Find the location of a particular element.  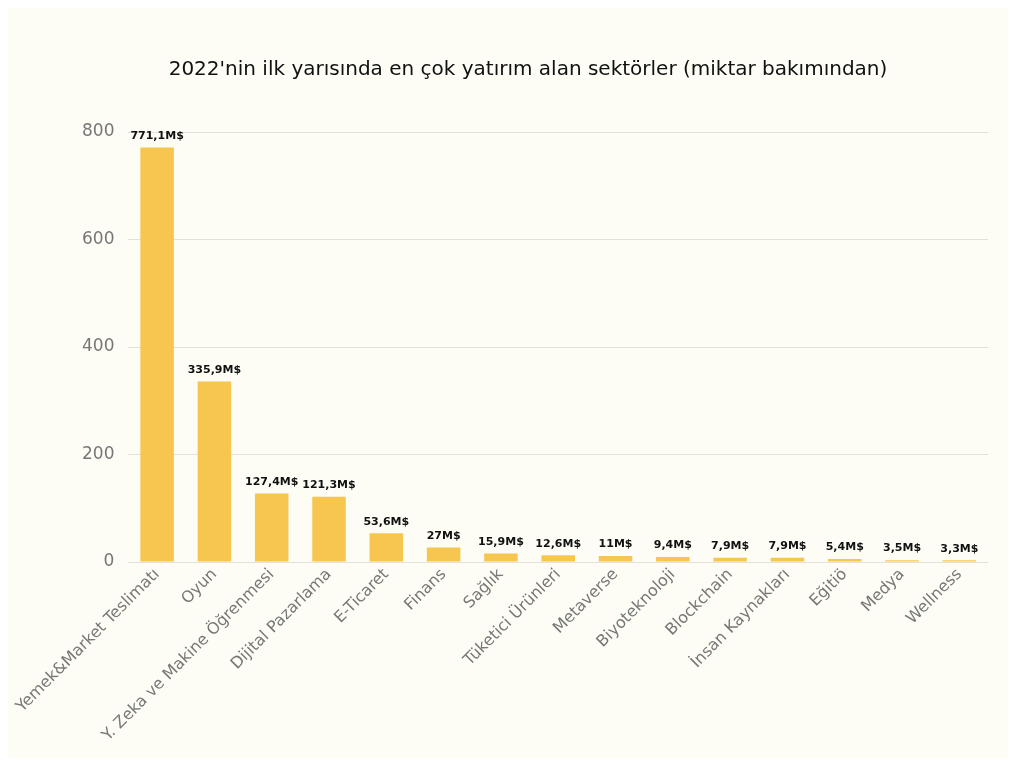

data-label: 335,9M$ is located at coordinates (214, 369).